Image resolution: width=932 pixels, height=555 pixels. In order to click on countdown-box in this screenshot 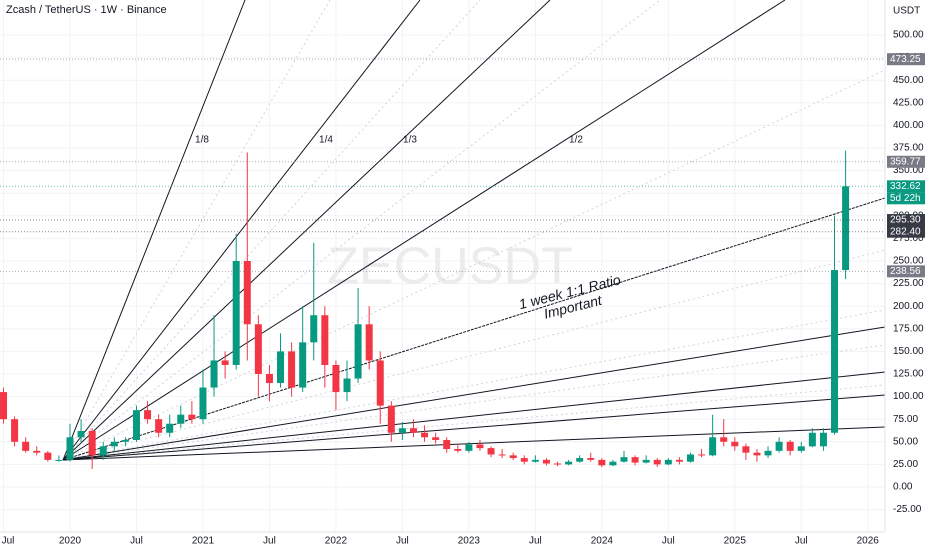, I will do `click(906, 198)`.